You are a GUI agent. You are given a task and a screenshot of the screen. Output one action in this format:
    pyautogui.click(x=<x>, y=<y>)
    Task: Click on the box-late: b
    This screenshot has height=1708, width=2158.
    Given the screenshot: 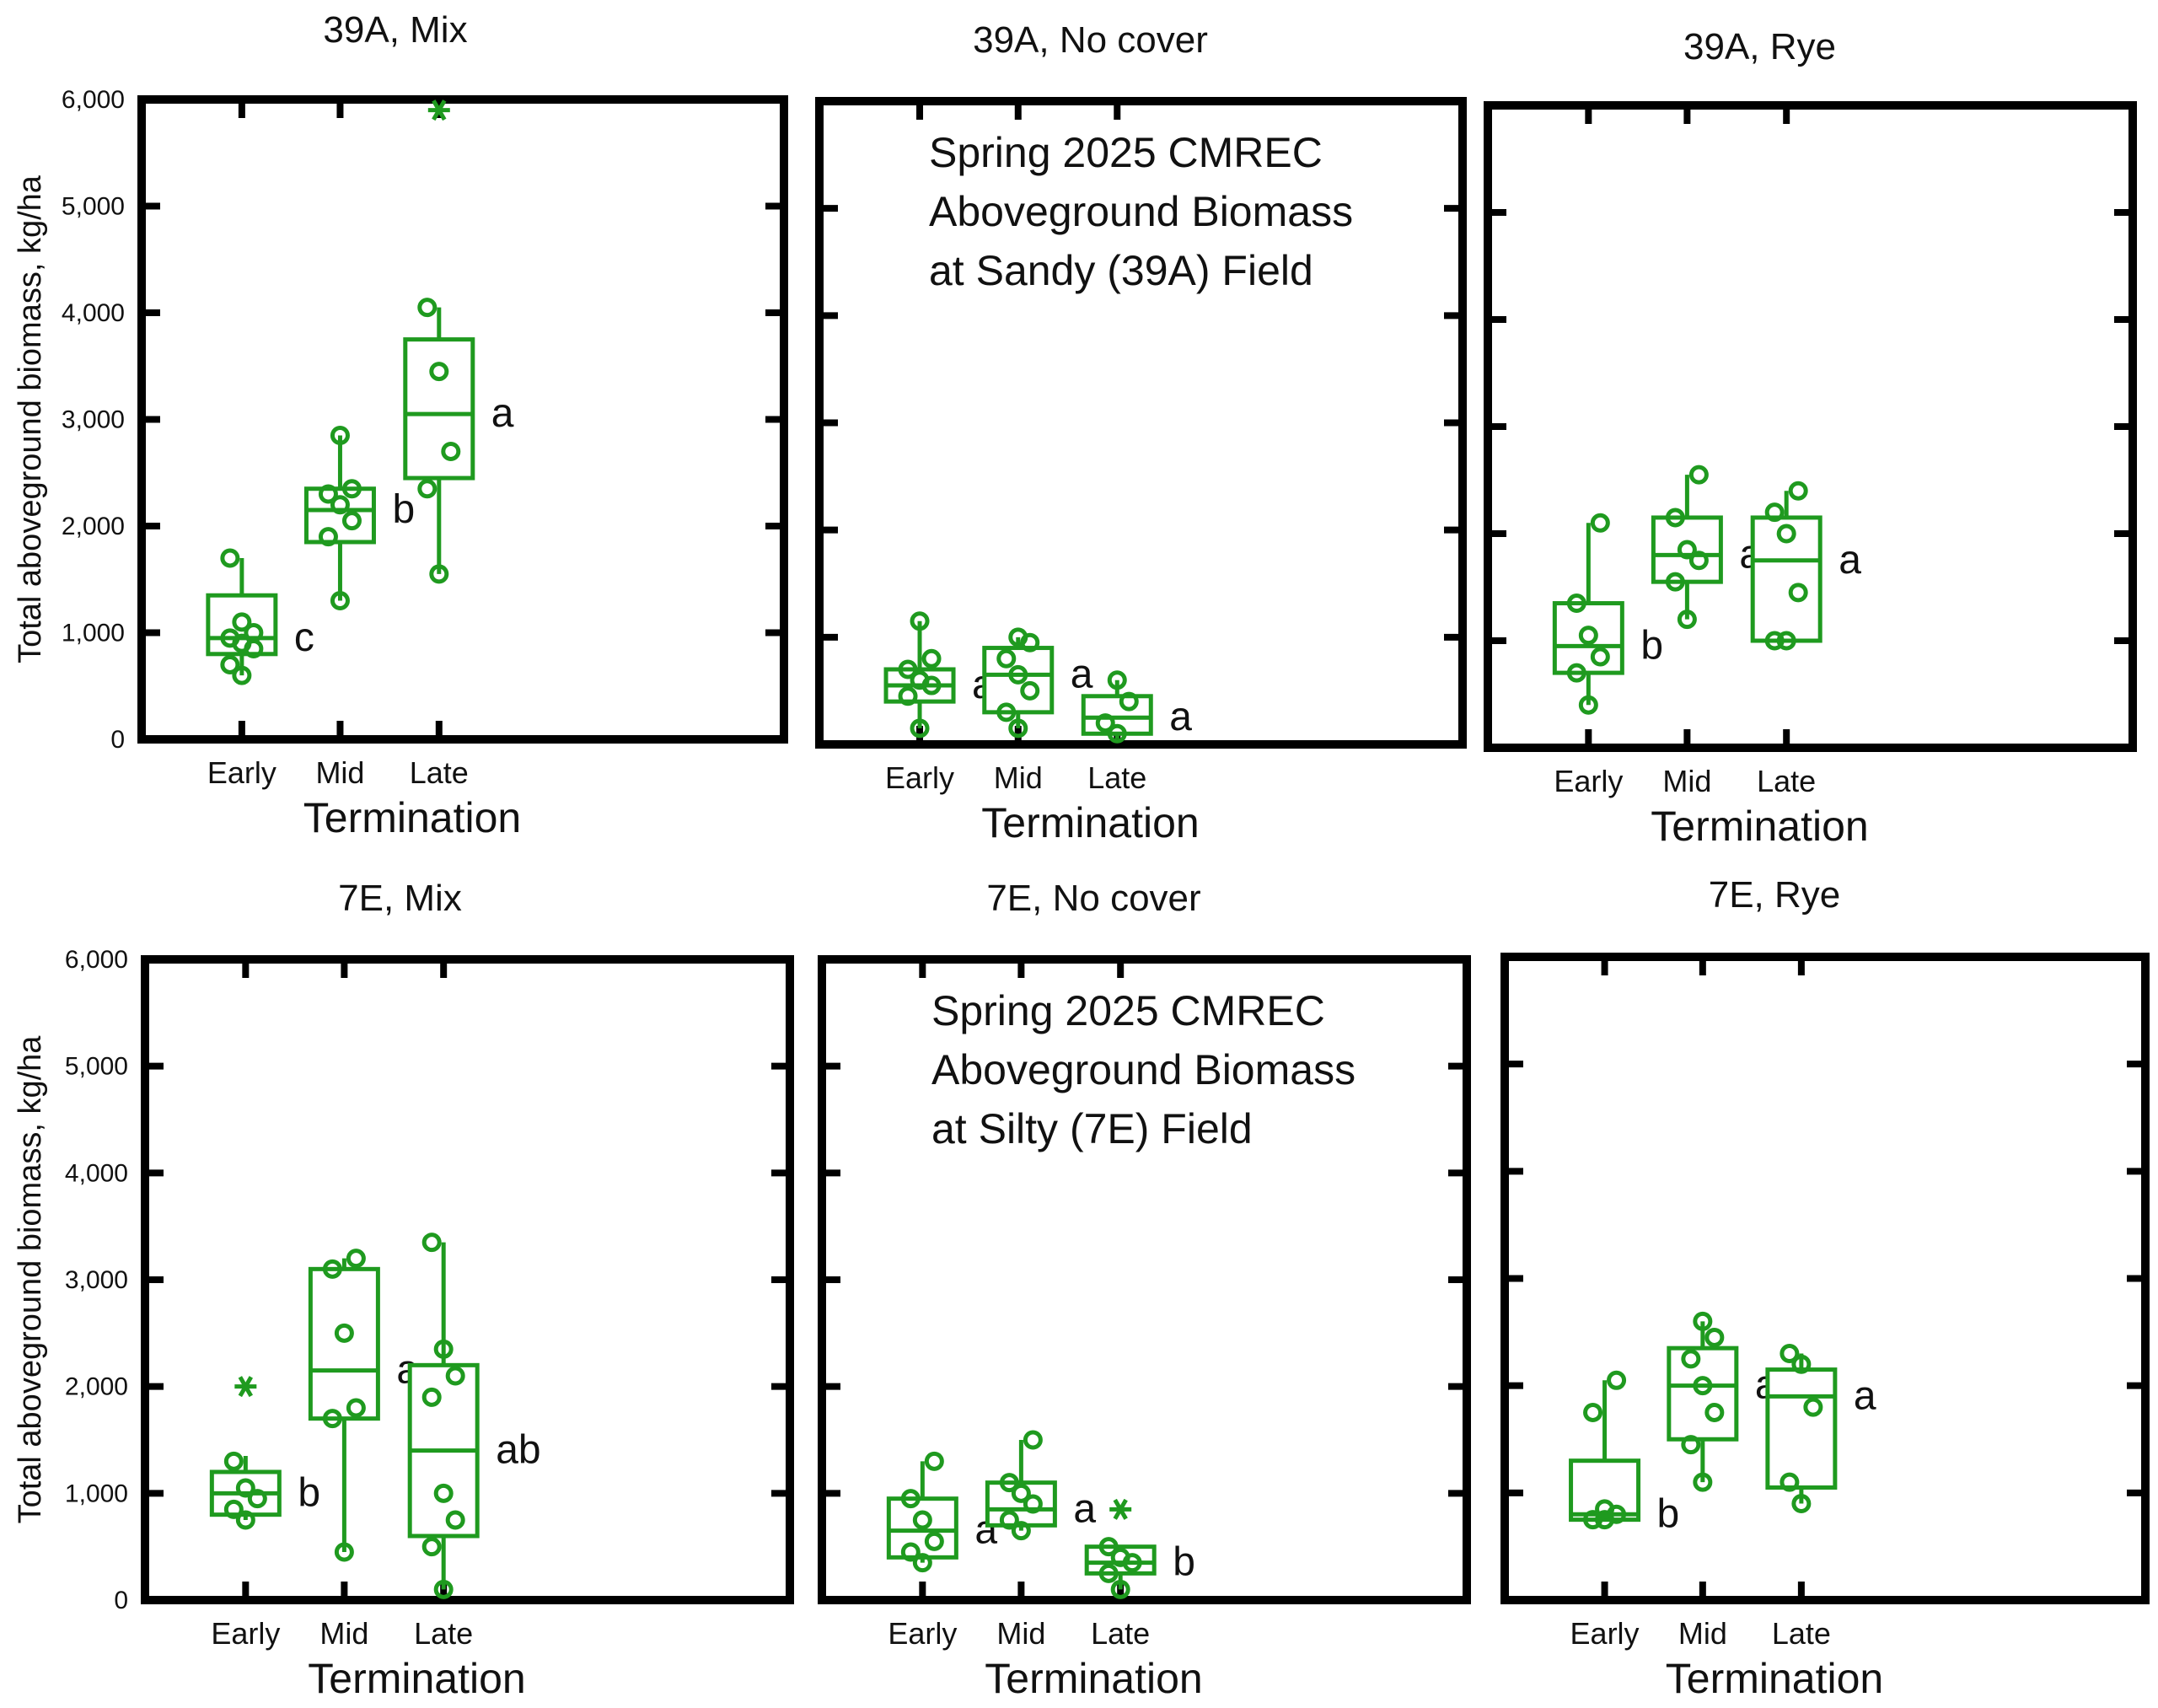 What is the action you would take?
    pyautogui.click(x=1139, y=1549)
    